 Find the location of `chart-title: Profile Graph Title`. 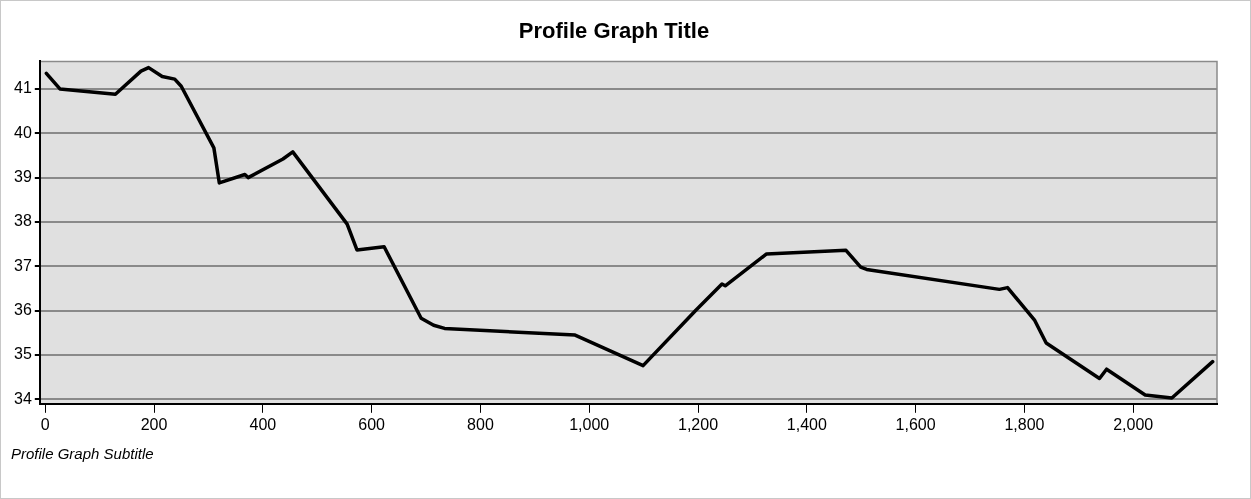

chart-title: Profile Graph Title is located at coordinates (614, 31).